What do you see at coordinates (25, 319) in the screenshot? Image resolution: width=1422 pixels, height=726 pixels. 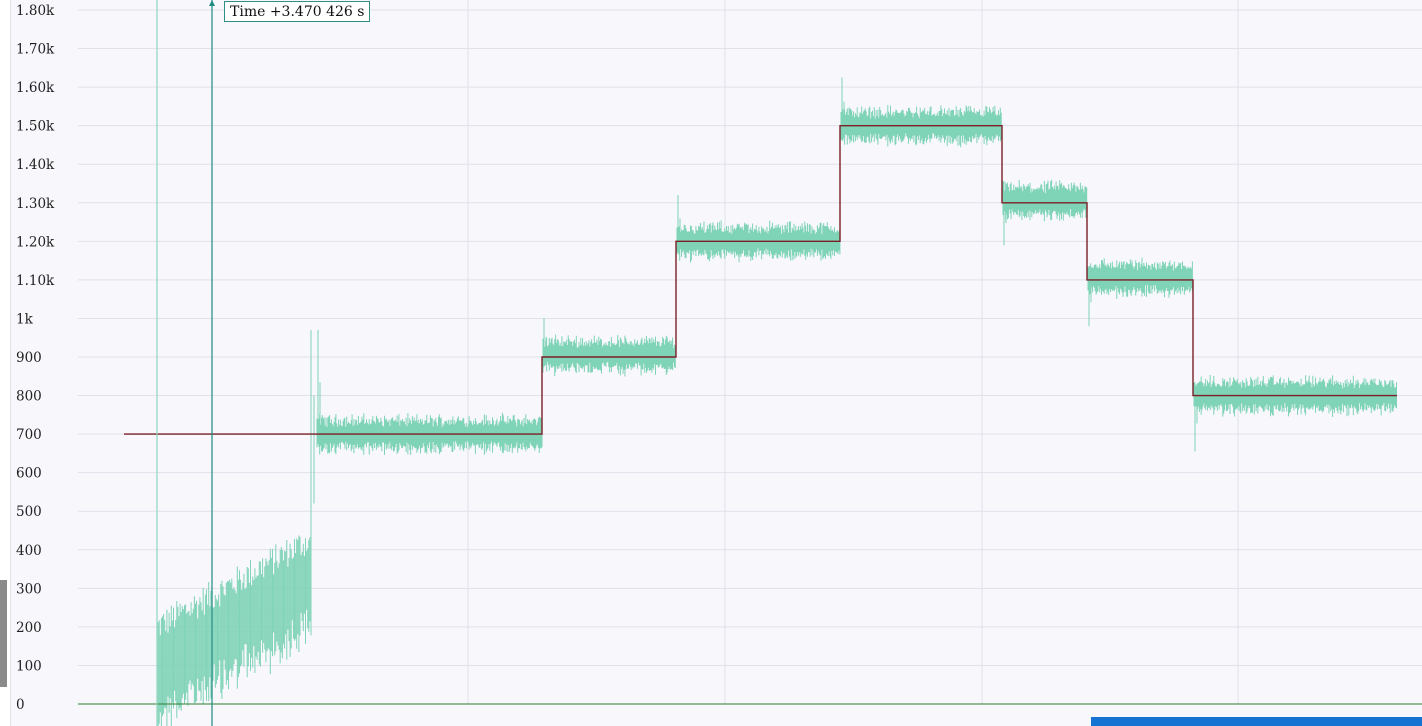 I see `y-tick-label: 1k` at bounding box center [25, 319].